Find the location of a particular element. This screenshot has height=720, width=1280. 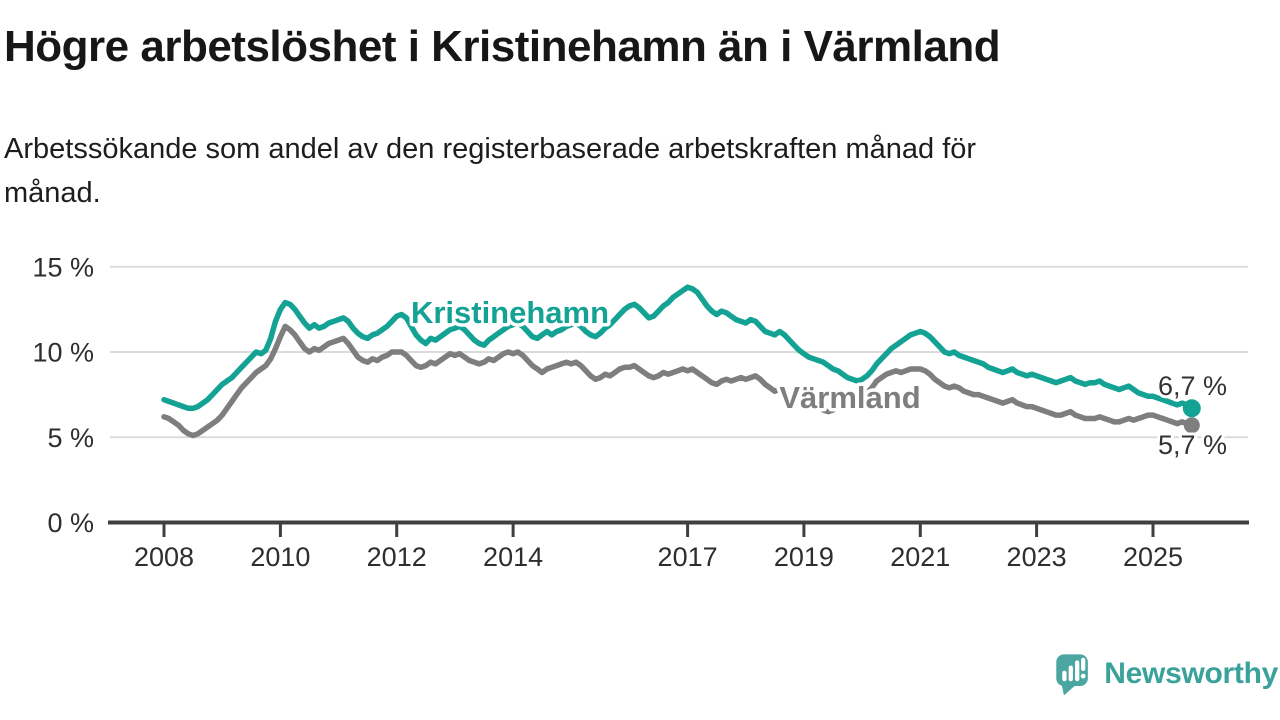

y-axis-tick-label: 0 % is located at coordinates (70, 523).